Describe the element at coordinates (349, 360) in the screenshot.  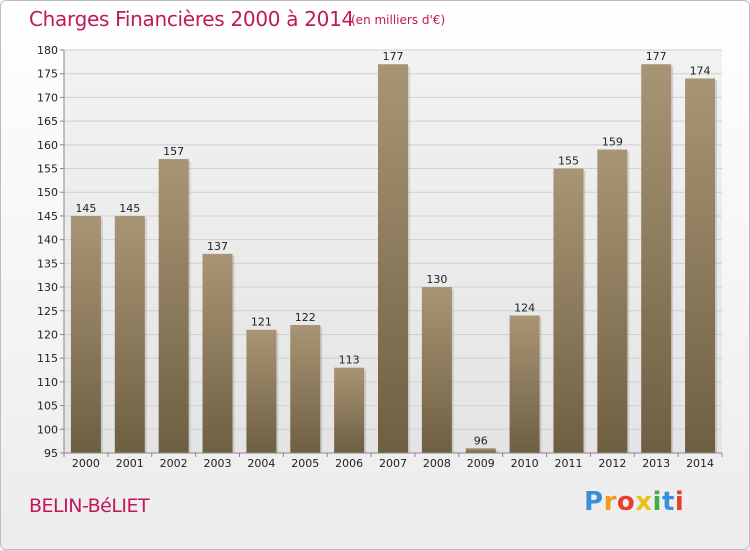
I see `data-label: 113` at that location.